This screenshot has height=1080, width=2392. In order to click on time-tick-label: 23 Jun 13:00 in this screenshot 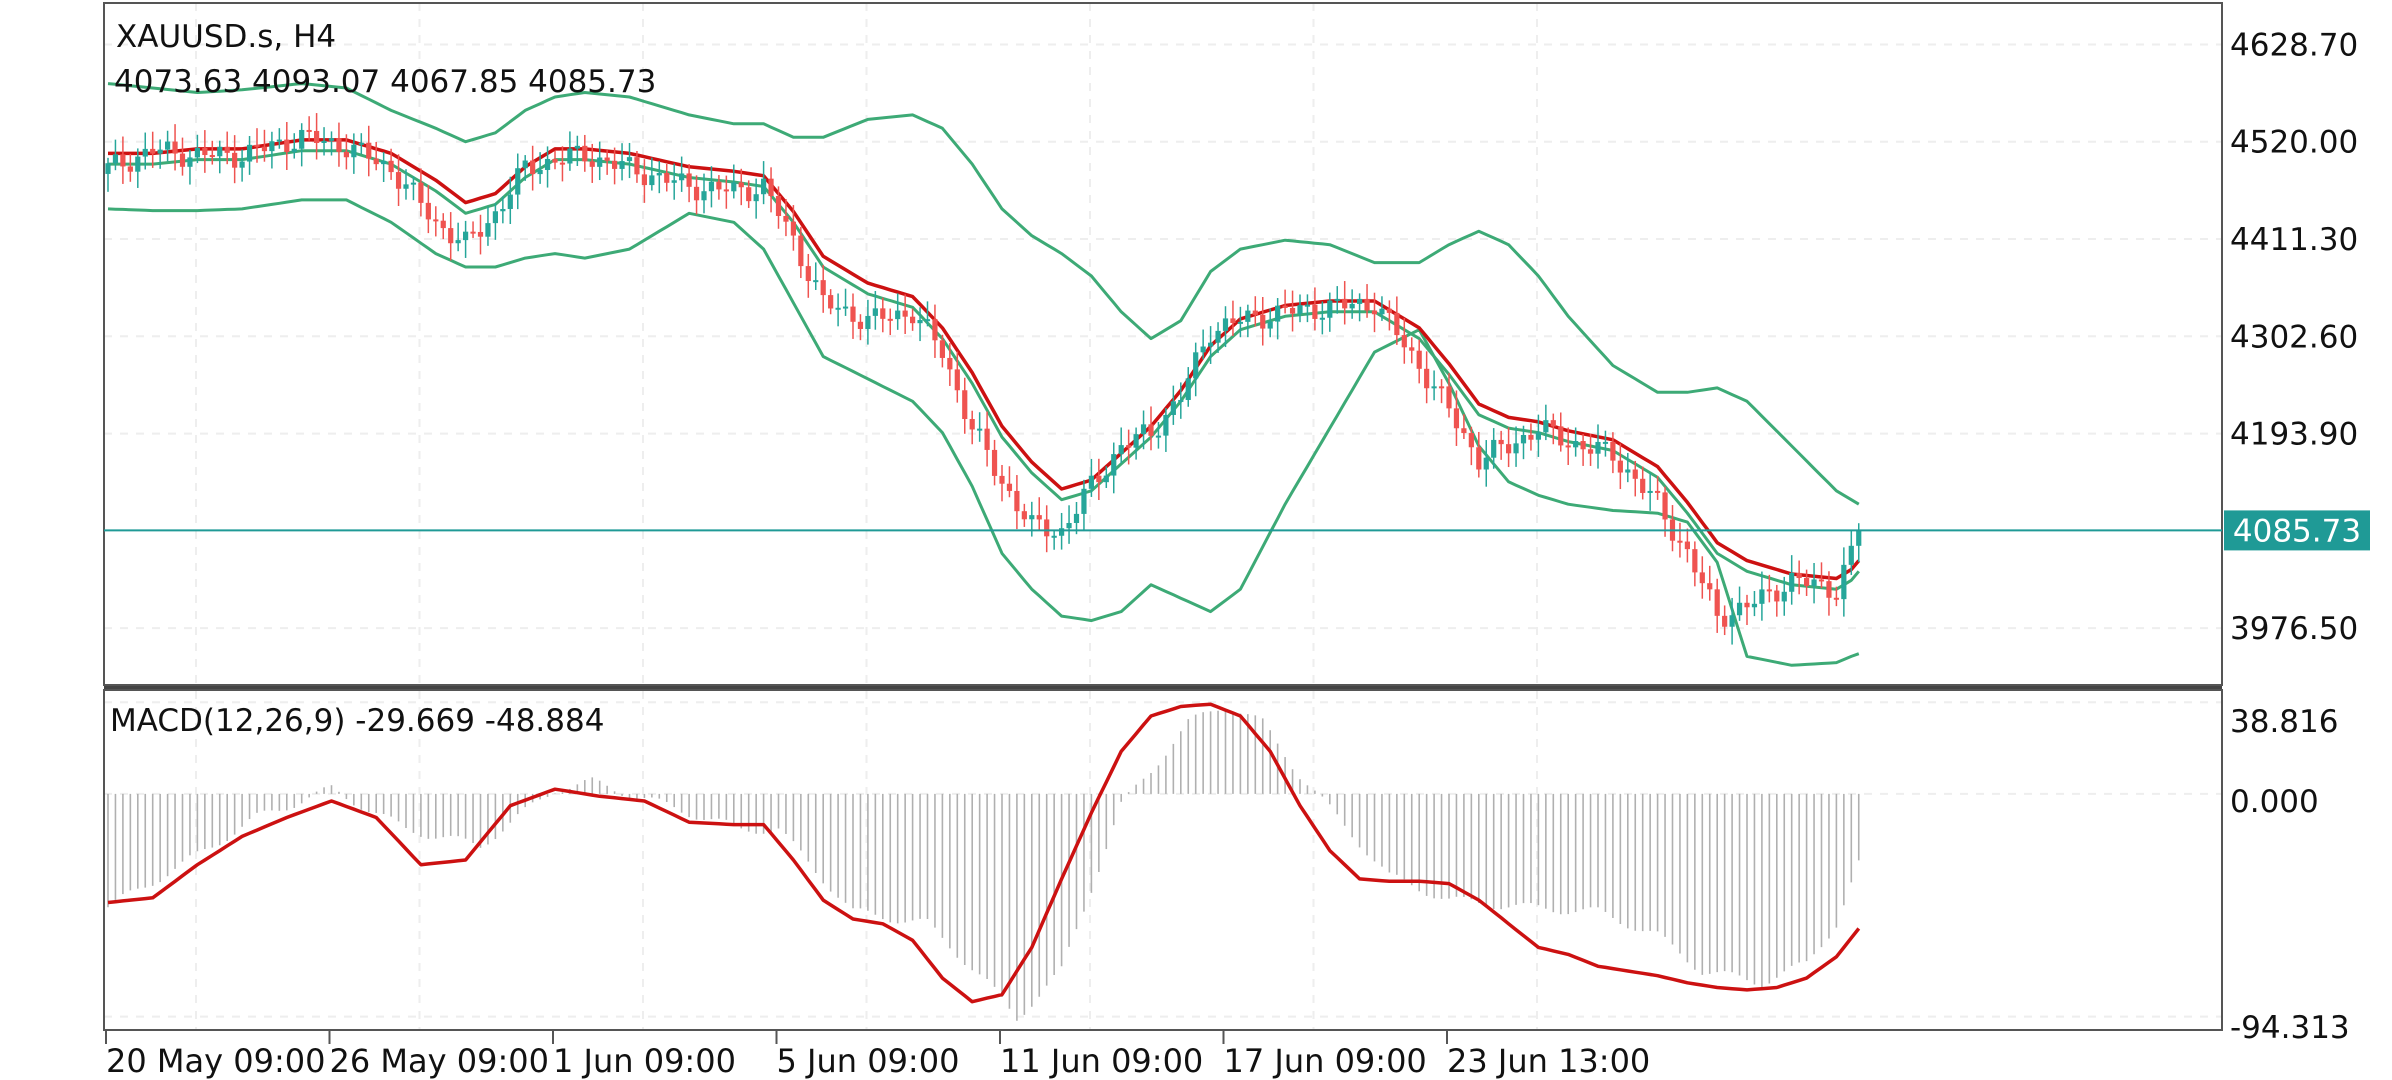, I will do `click(1548, 1061)`.